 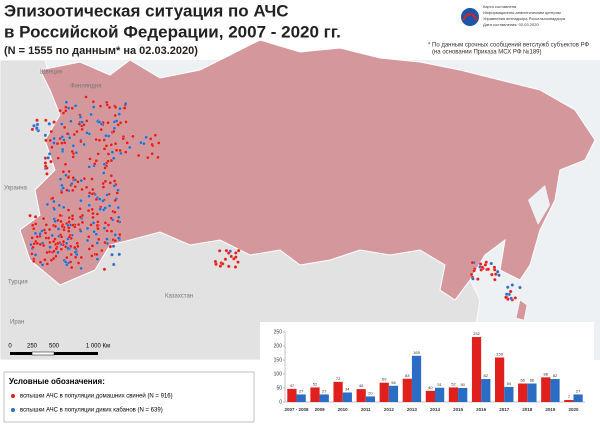 What do you see at coordinates (453, 384) in the screenshot?
I see `value-label: 52` at bounding box center [453, 384].